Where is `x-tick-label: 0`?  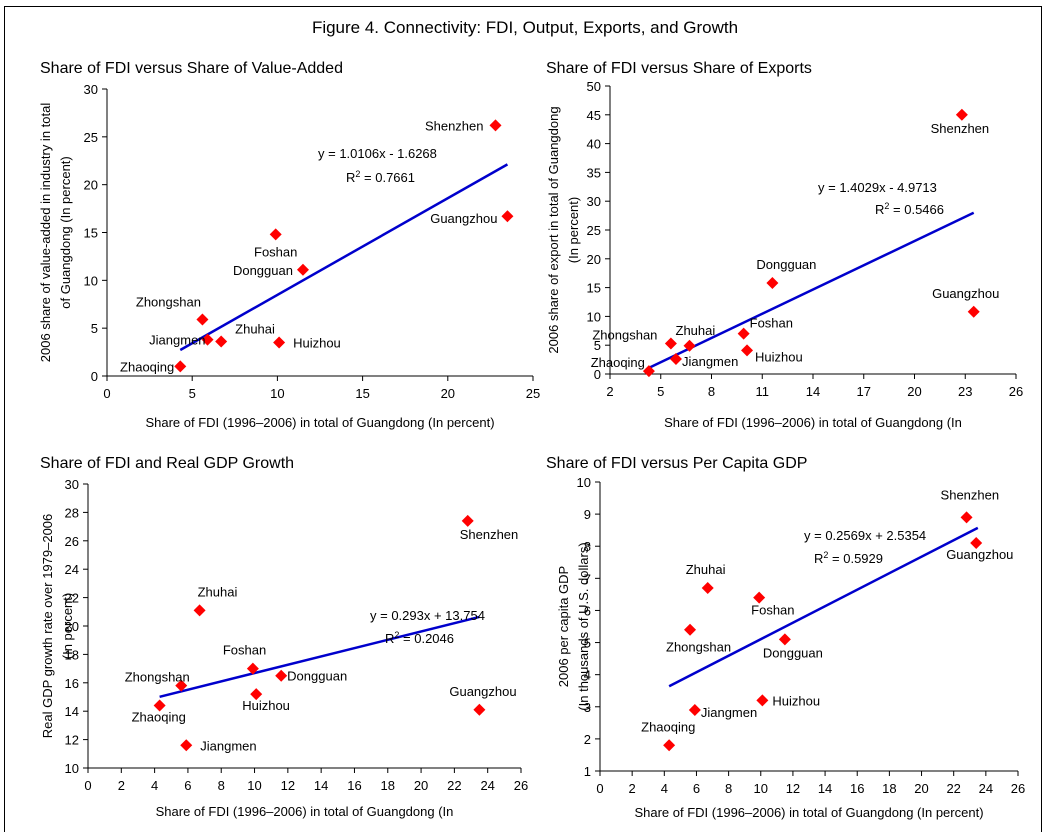 x-tick-label: 0 is located at coordinates (599, 788).